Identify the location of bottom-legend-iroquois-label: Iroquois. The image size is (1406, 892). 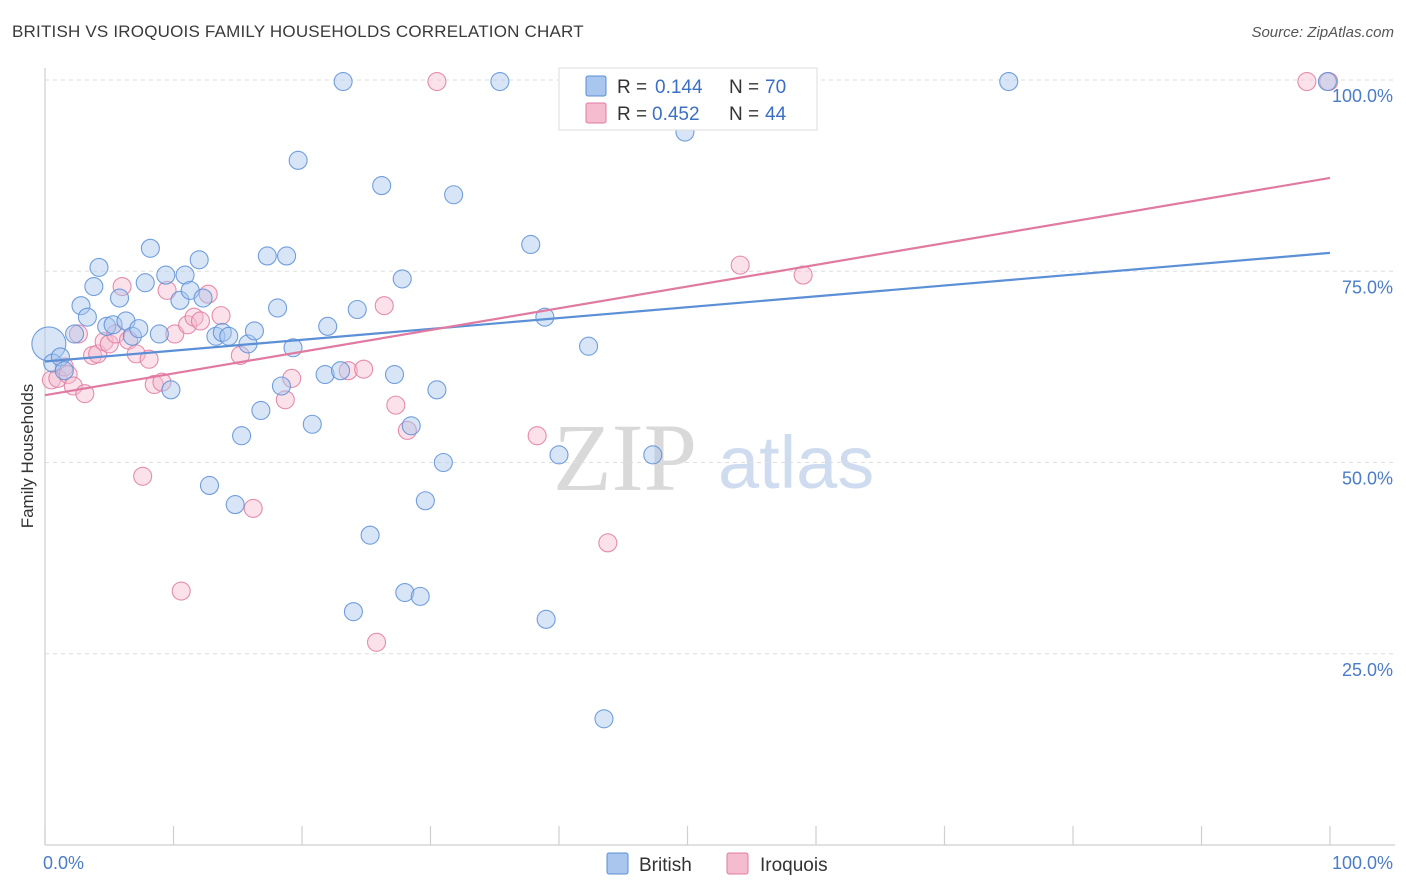
(794, 865).